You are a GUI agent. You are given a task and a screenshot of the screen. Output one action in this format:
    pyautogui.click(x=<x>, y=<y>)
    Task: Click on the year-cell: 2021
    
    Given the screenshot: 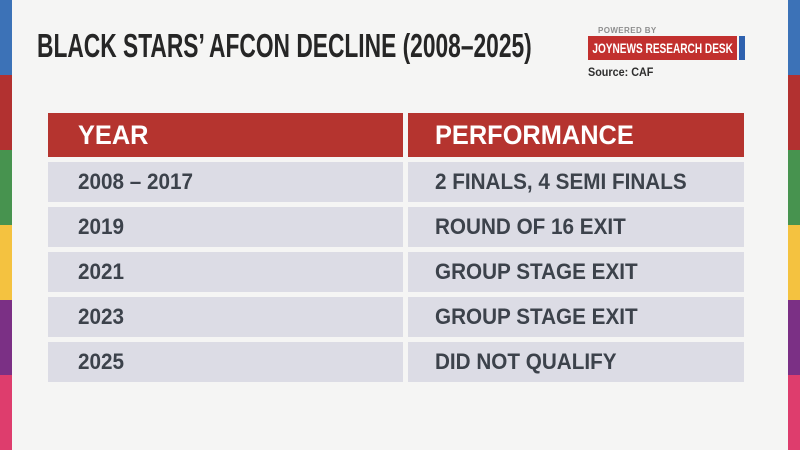 What is the action you would take?
    pyautogui.click(x=225, y=272)
    